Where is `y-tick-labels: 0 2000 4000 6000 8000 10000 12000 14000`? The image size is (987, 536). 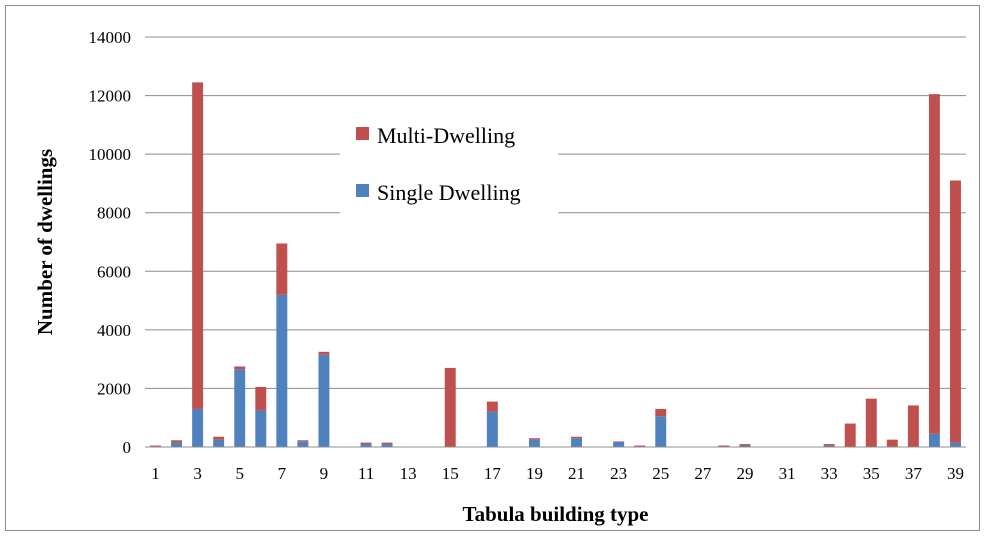 y-tick-labels: 0 2000 4000 6000 8000 10000 12000 14000 is located at coordinates (110, 242).